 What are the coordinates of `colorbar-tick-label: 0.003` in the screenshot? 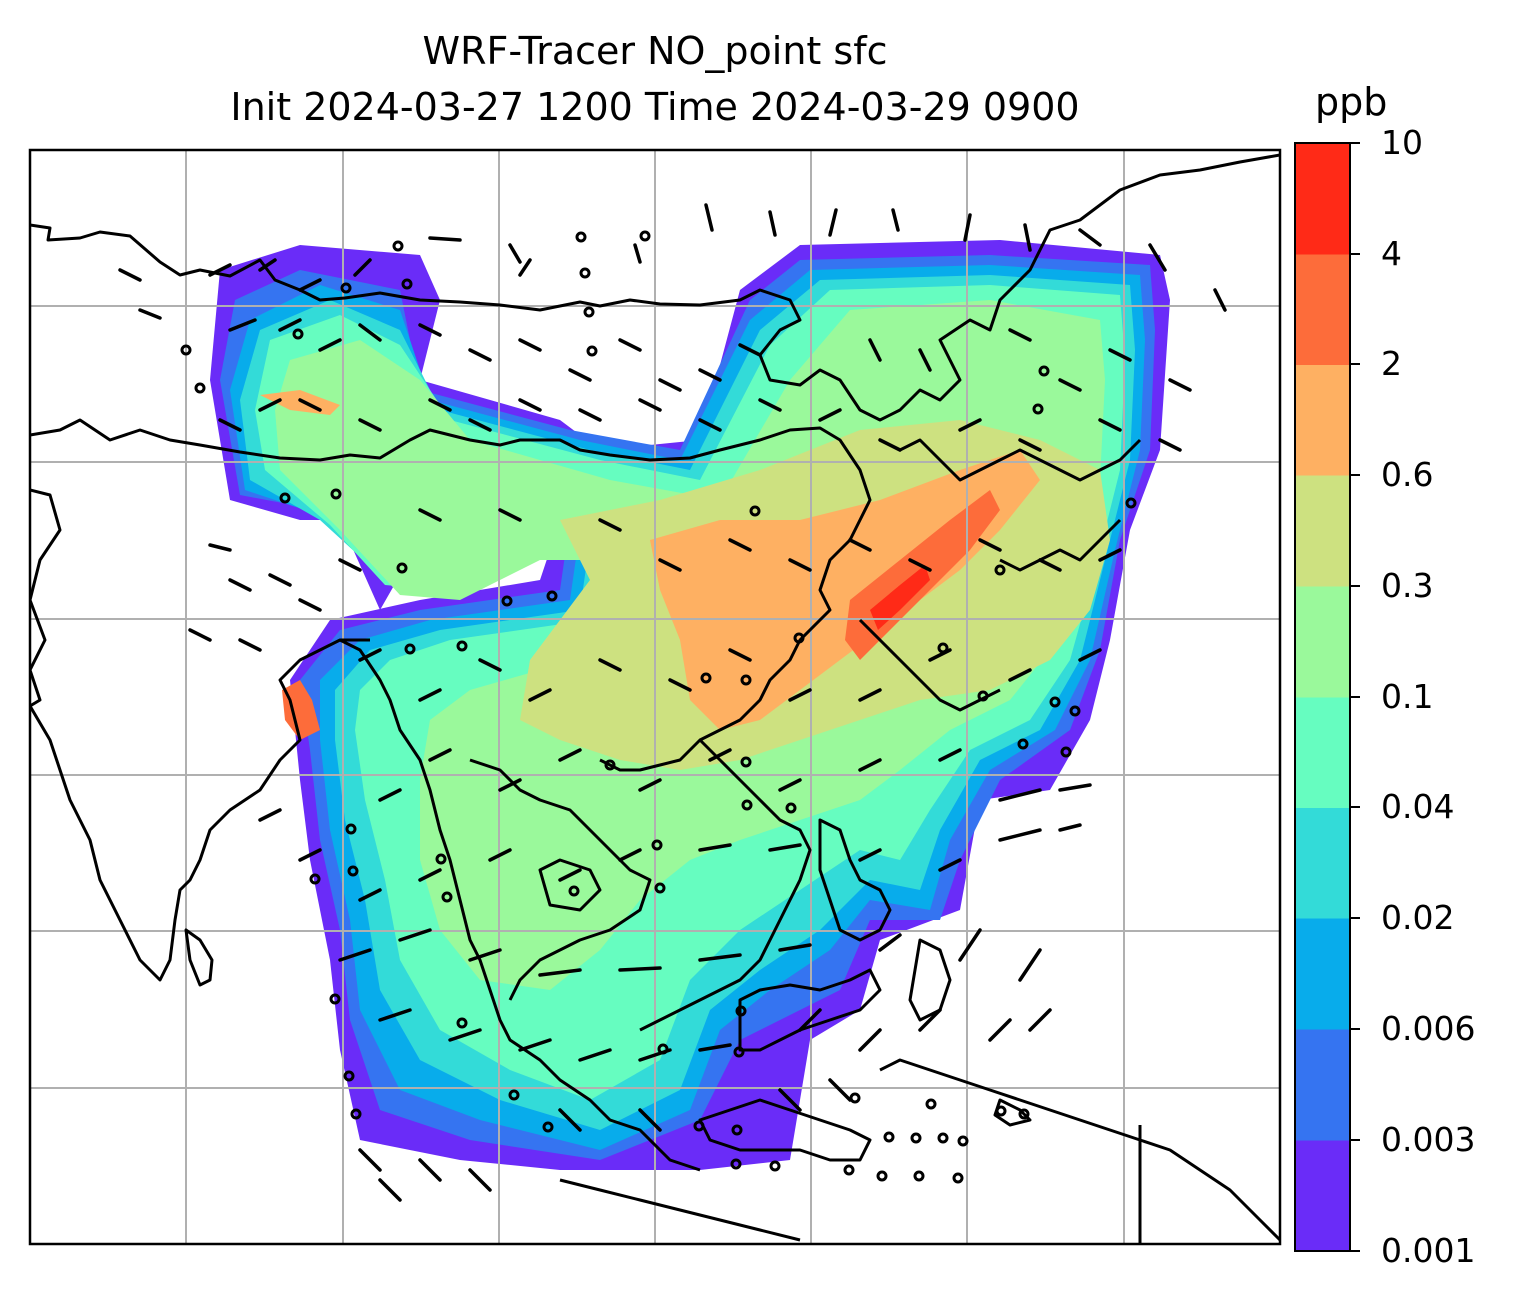 It's located at (1428, 1139).